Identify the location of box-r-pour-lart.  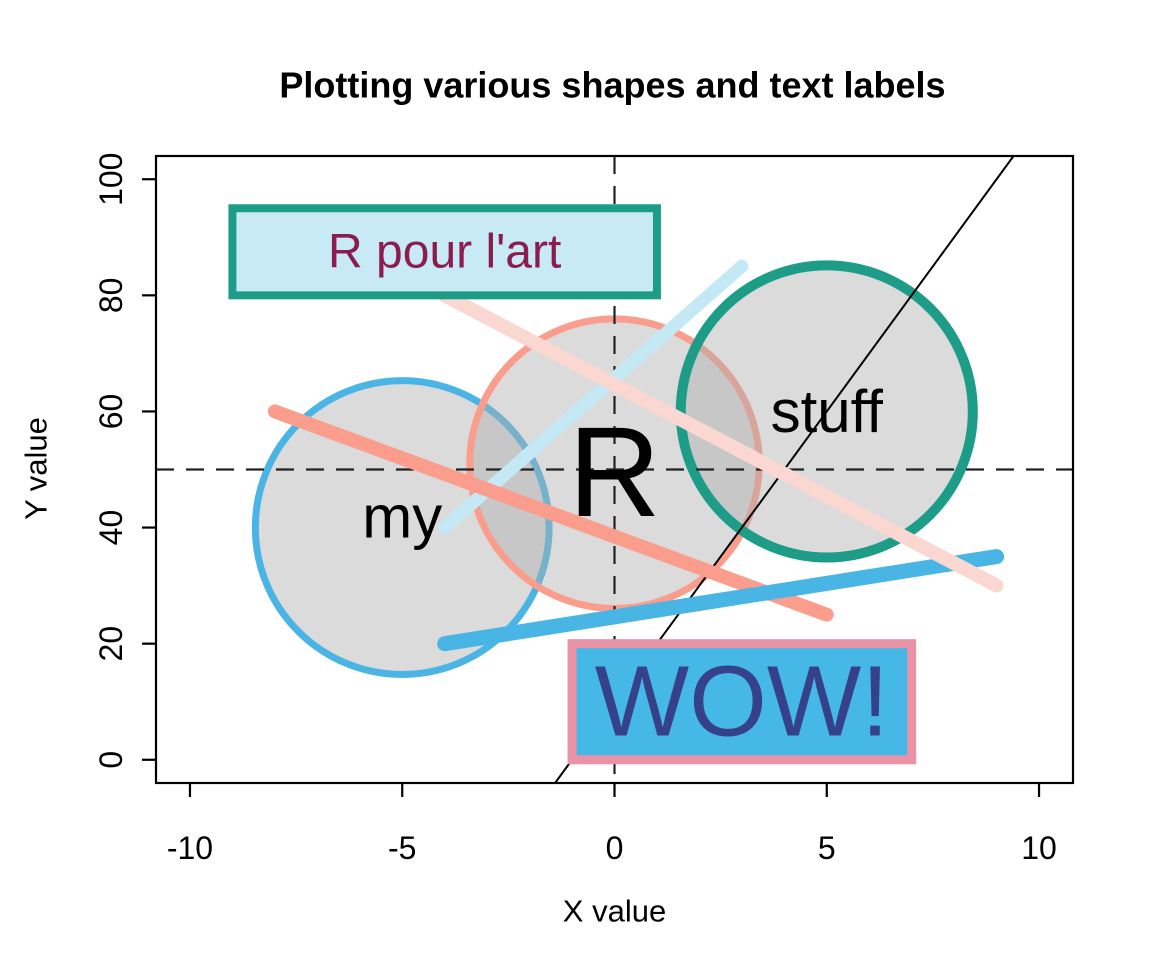
(444, 252).